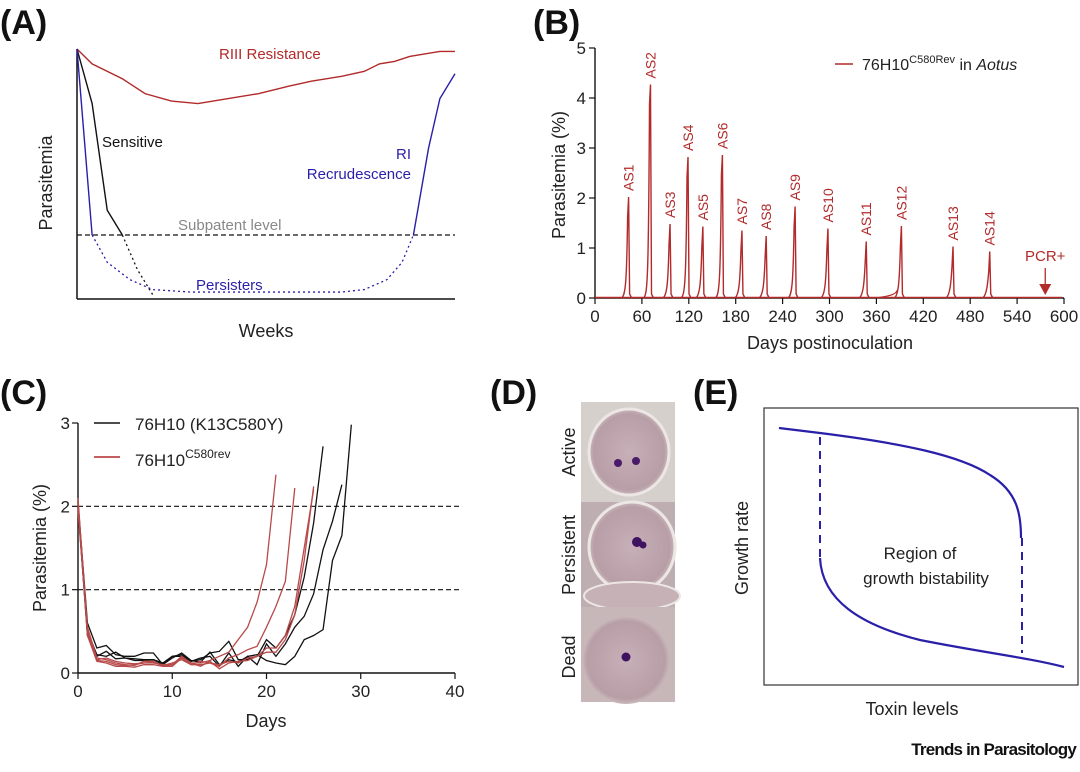 Image resolution: width=1080 pixels, height=772 pixels. I want to click on label-persisters: Persisters, so click(229, 285).